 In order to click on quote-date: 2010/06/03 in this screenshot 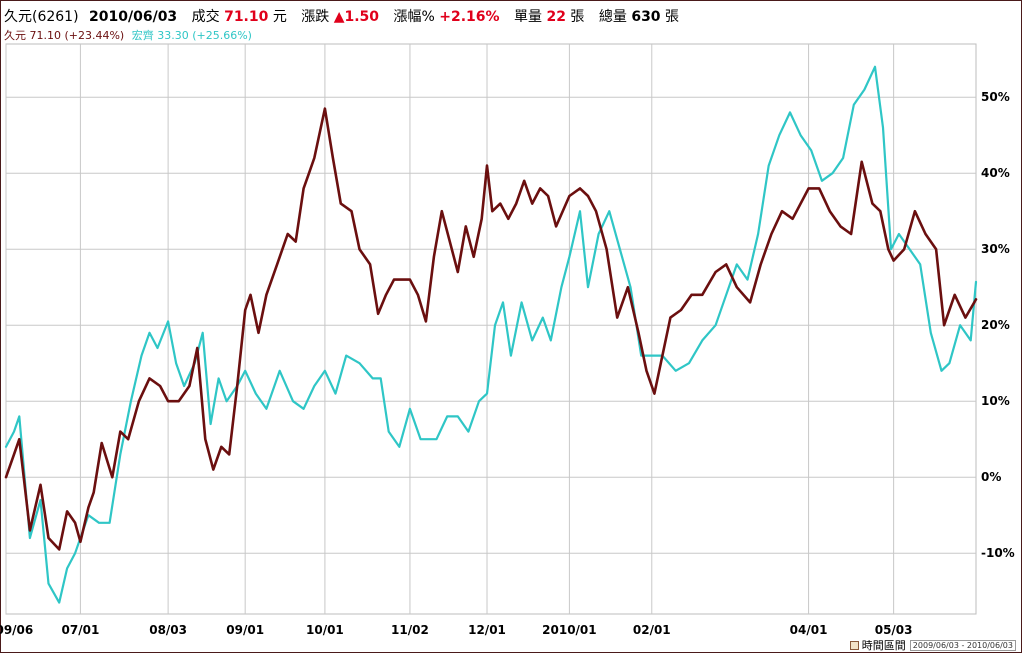, I will do `click(133, 17)`.